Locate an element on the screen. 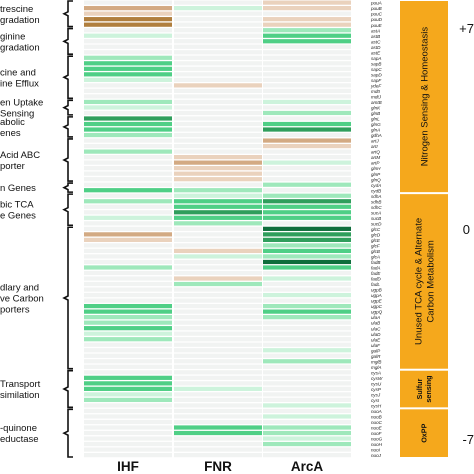 This screenshot has height=474, width=474. category-bar is located at coordinates (424, 281).